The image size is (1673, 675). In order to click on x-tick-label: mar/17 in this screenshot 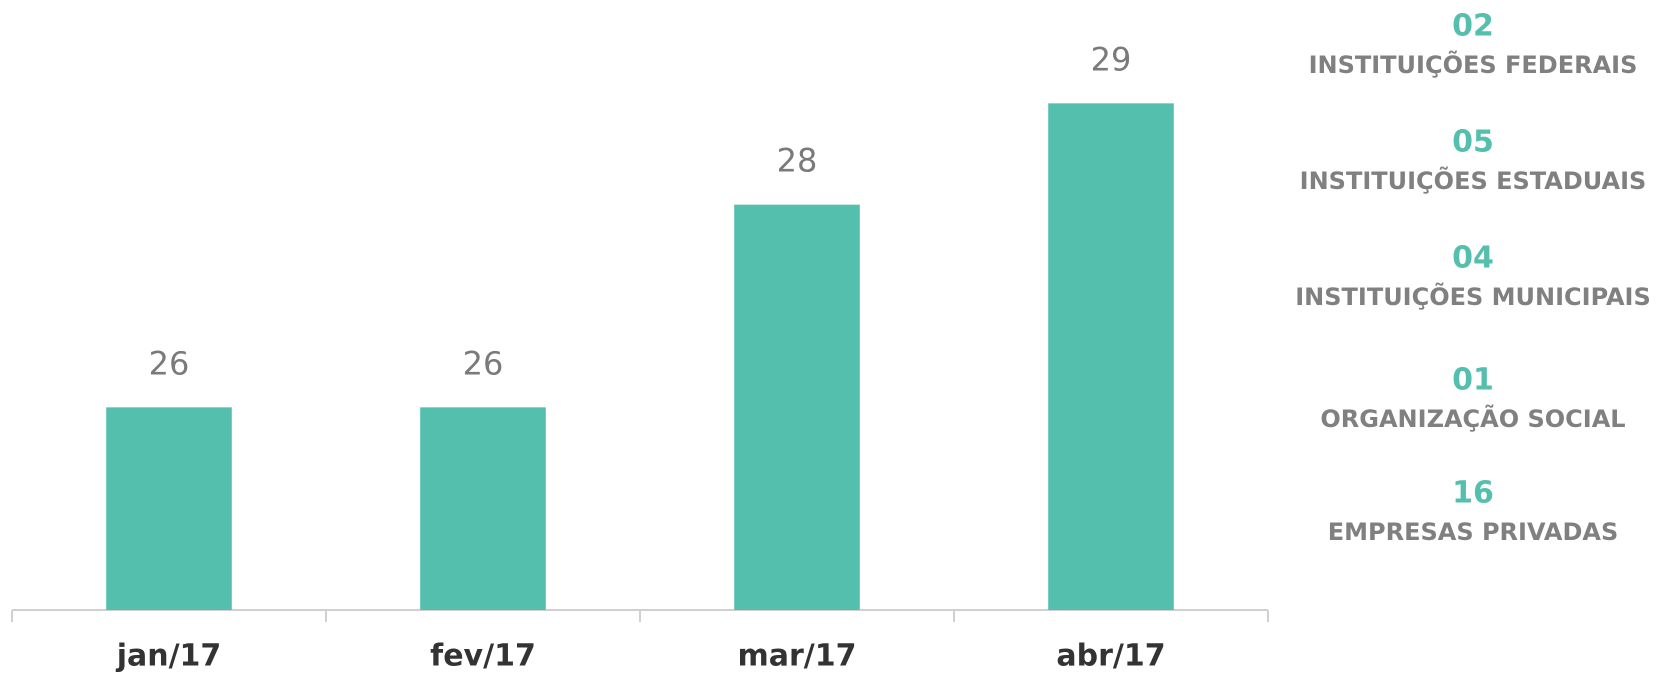, I will do `click(796, 656)`.